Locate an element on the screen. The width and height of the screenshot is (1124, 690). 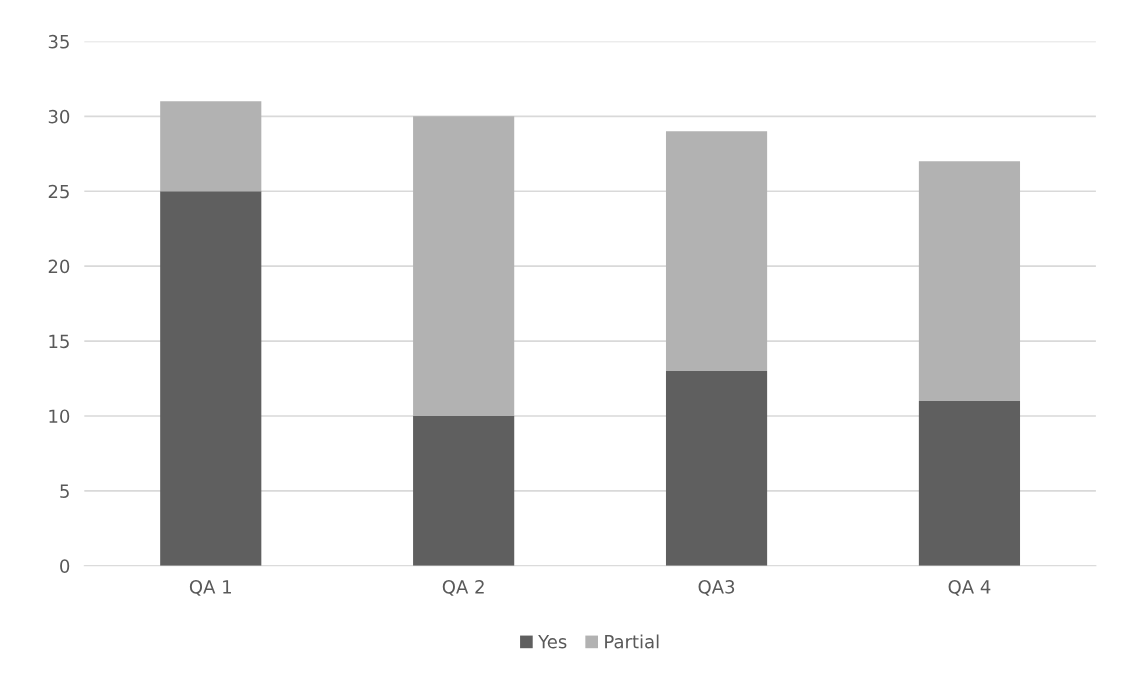
x-tick-label: QA3 is located at coordinates (716, 588).